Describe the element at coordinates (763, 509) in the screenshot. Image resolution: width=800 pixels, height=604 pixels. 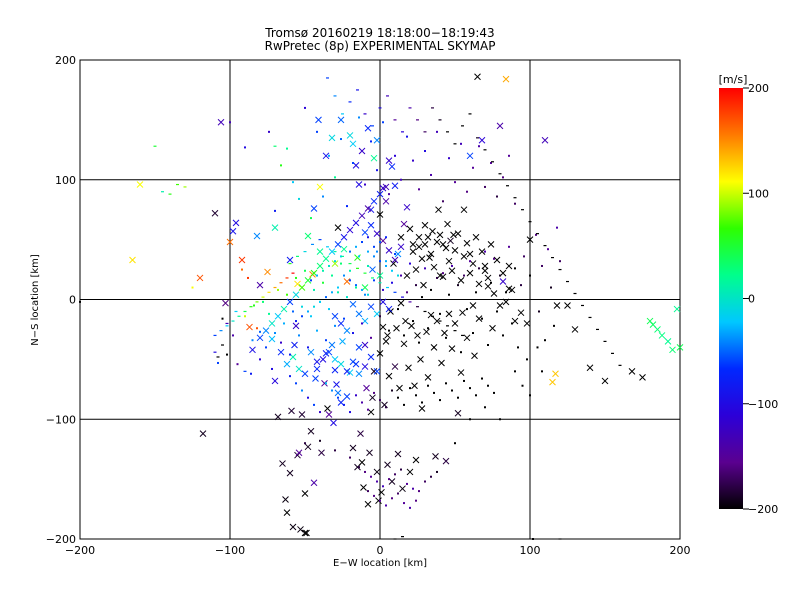
I see `colorbar-tick-label: −200` at that location.